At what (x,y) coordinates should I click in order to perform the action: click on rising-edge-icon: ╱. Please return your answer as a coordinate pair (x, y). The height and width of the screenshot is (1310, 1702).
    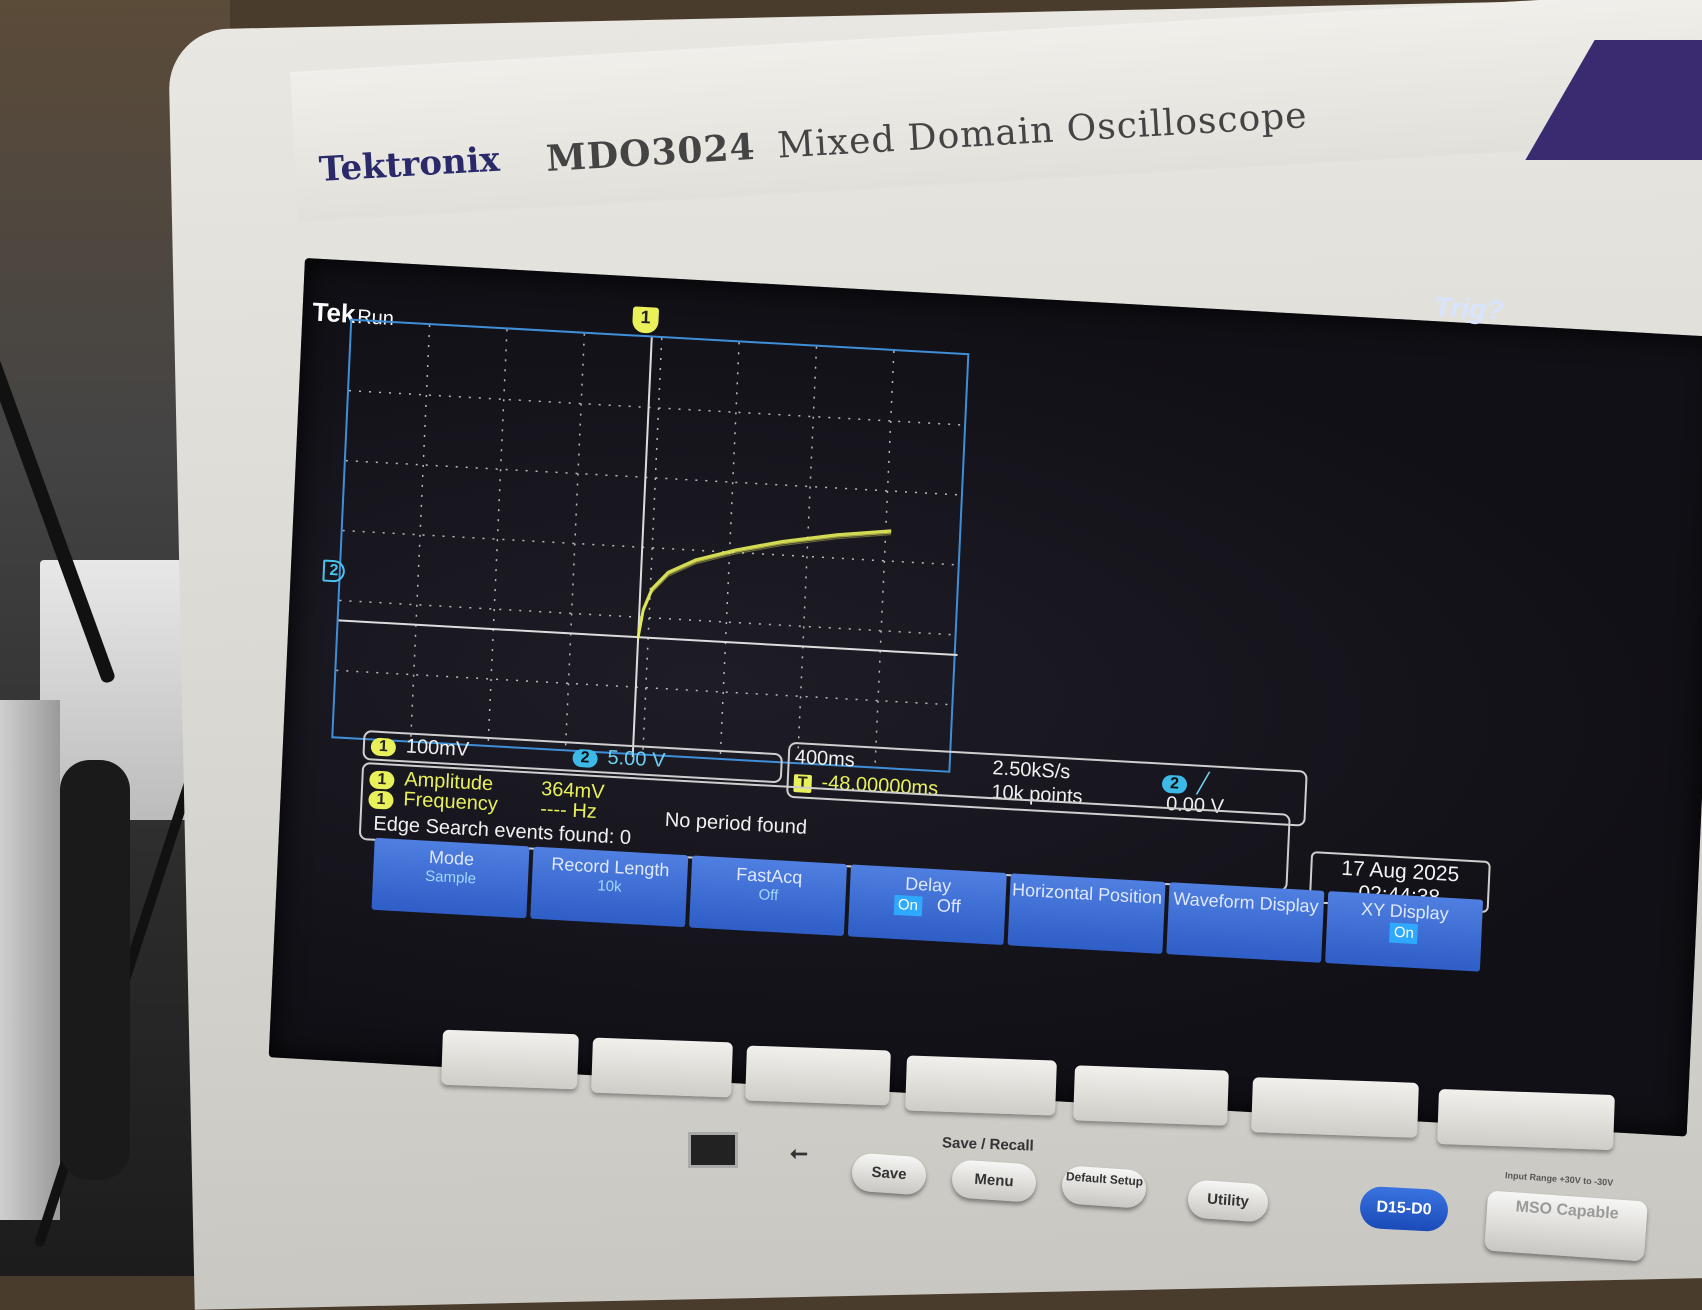
    Looking at the image, I should click on (1203, 784).